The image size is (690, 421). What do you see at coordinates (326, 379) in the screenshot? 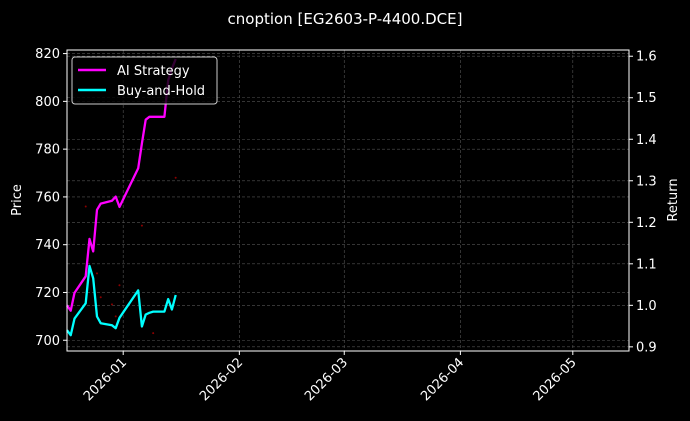
I see `x-tick-label: 2026-03` at bounding box center [326, 379].